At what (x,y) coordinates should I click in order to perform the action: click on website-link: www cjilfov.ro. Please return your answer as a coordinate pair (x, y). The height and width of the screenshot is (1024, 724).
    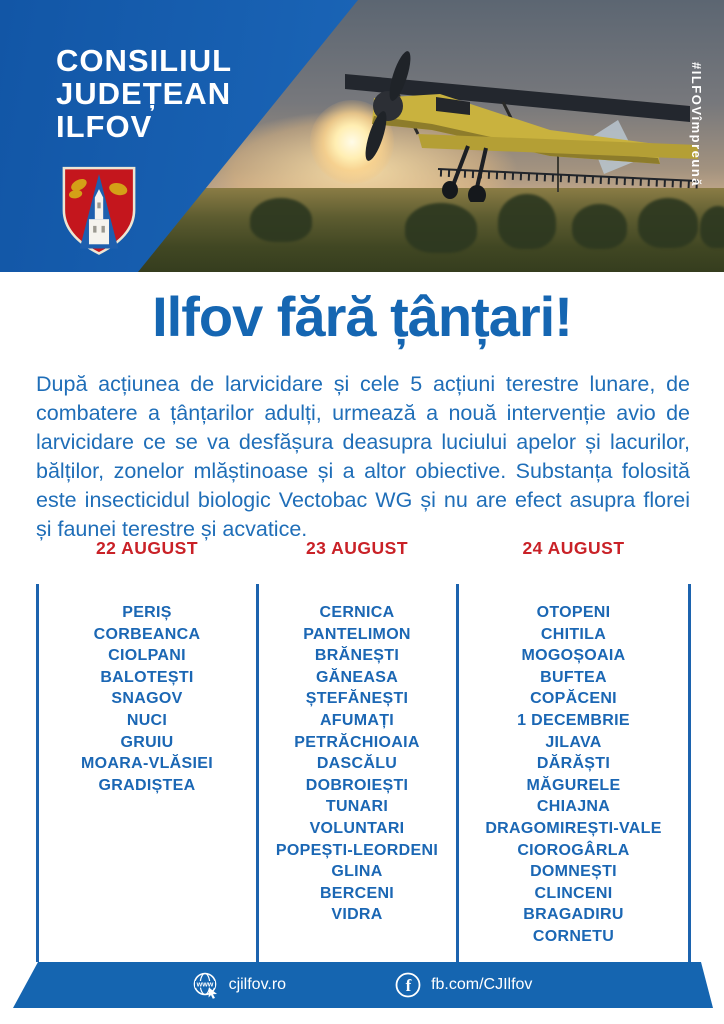
    Looking at the image, I should click on (239, 985).